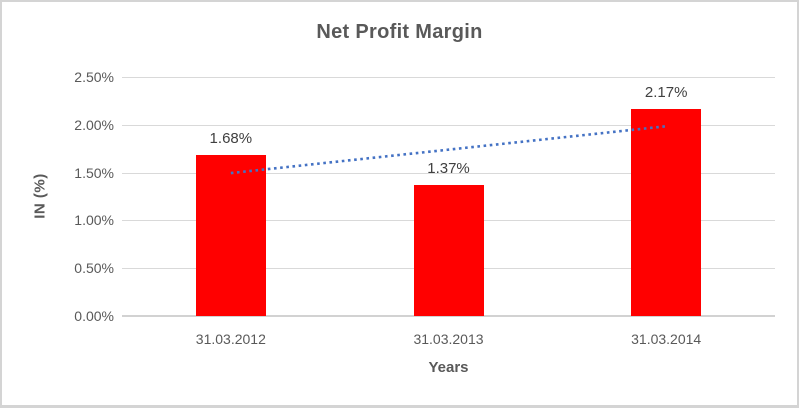  I want to click on bar-31.03.2013, so click(448, 250).